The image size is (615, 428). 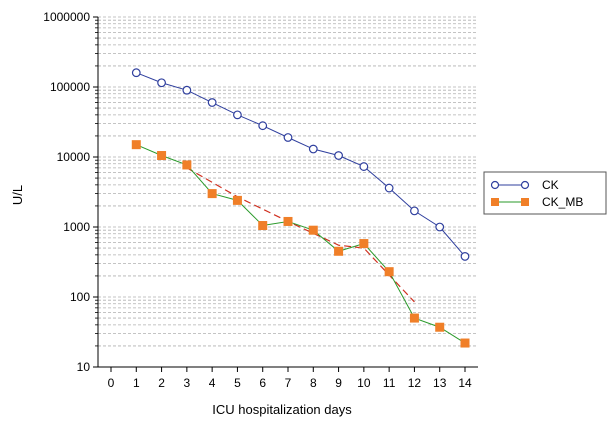 What do you see at coordinates (282, 409) in the screenshot?
I see `x-axis-label: ICU hospitalization days` at bounding box center [282, 409].